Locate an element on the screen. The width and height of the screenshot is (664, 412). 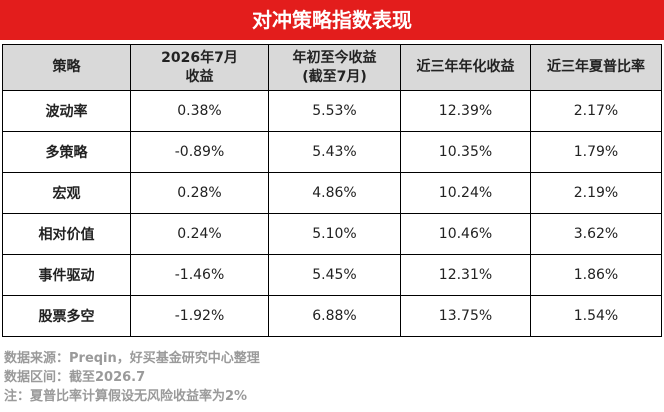
cell: -0.89% is located at coordinates (199, 152).